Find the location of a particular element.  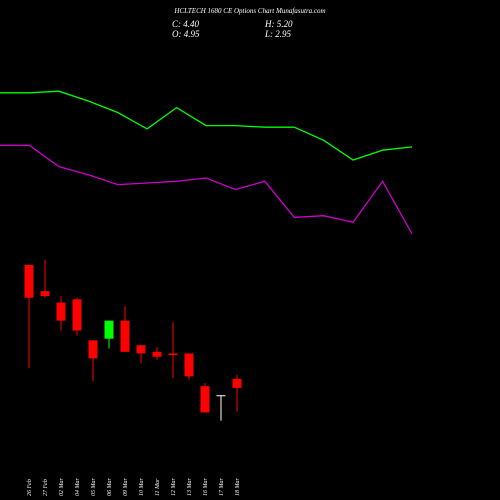

x-tick-label: 17 Mar is located at coordinates (222, 487).